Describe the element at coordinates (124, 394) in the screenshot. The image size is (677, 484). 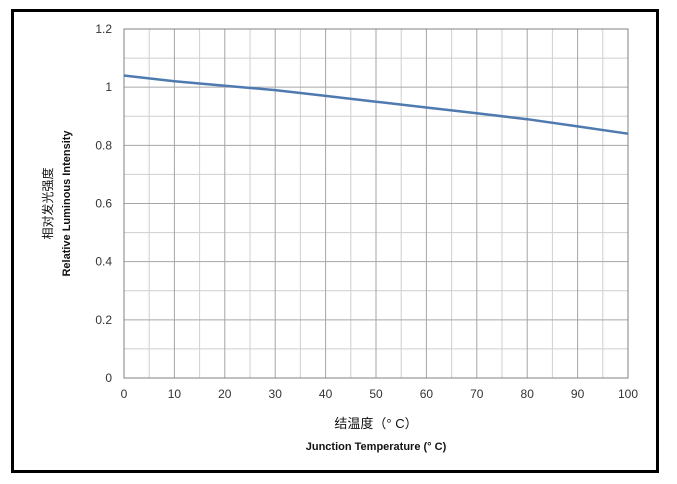
I see `x-tick-label: 0` at that location.